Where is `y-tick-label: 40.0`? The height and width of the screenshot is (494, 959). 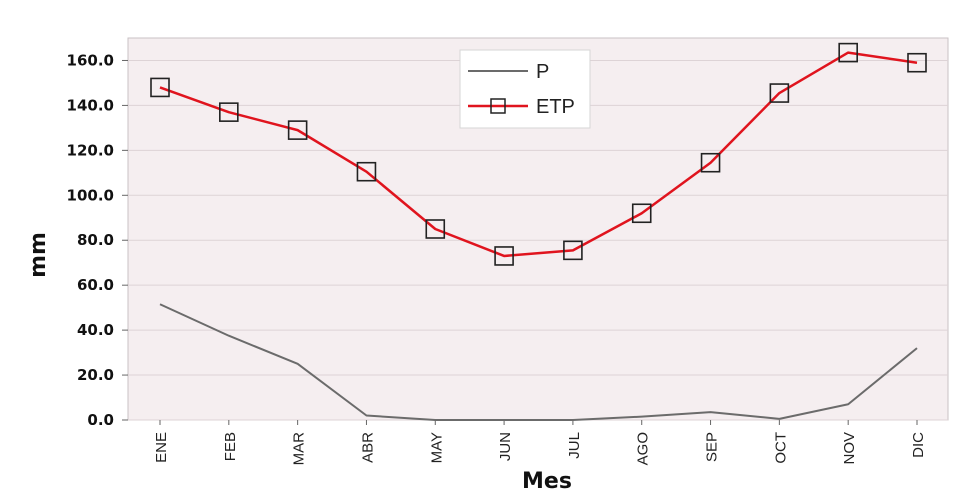
y-tick-label: 40.0 is located at coordinates (95, 330).